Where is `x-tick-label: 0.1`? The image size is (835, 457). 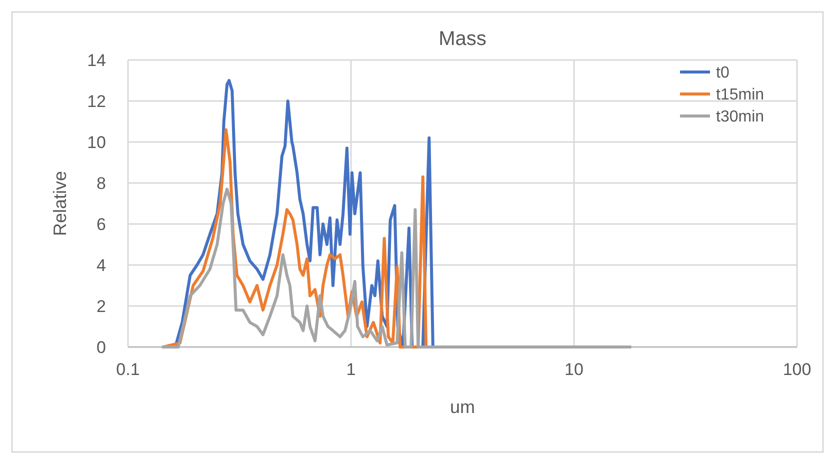 x-tick-label: 0.1 is located at coordinates (128, 369).